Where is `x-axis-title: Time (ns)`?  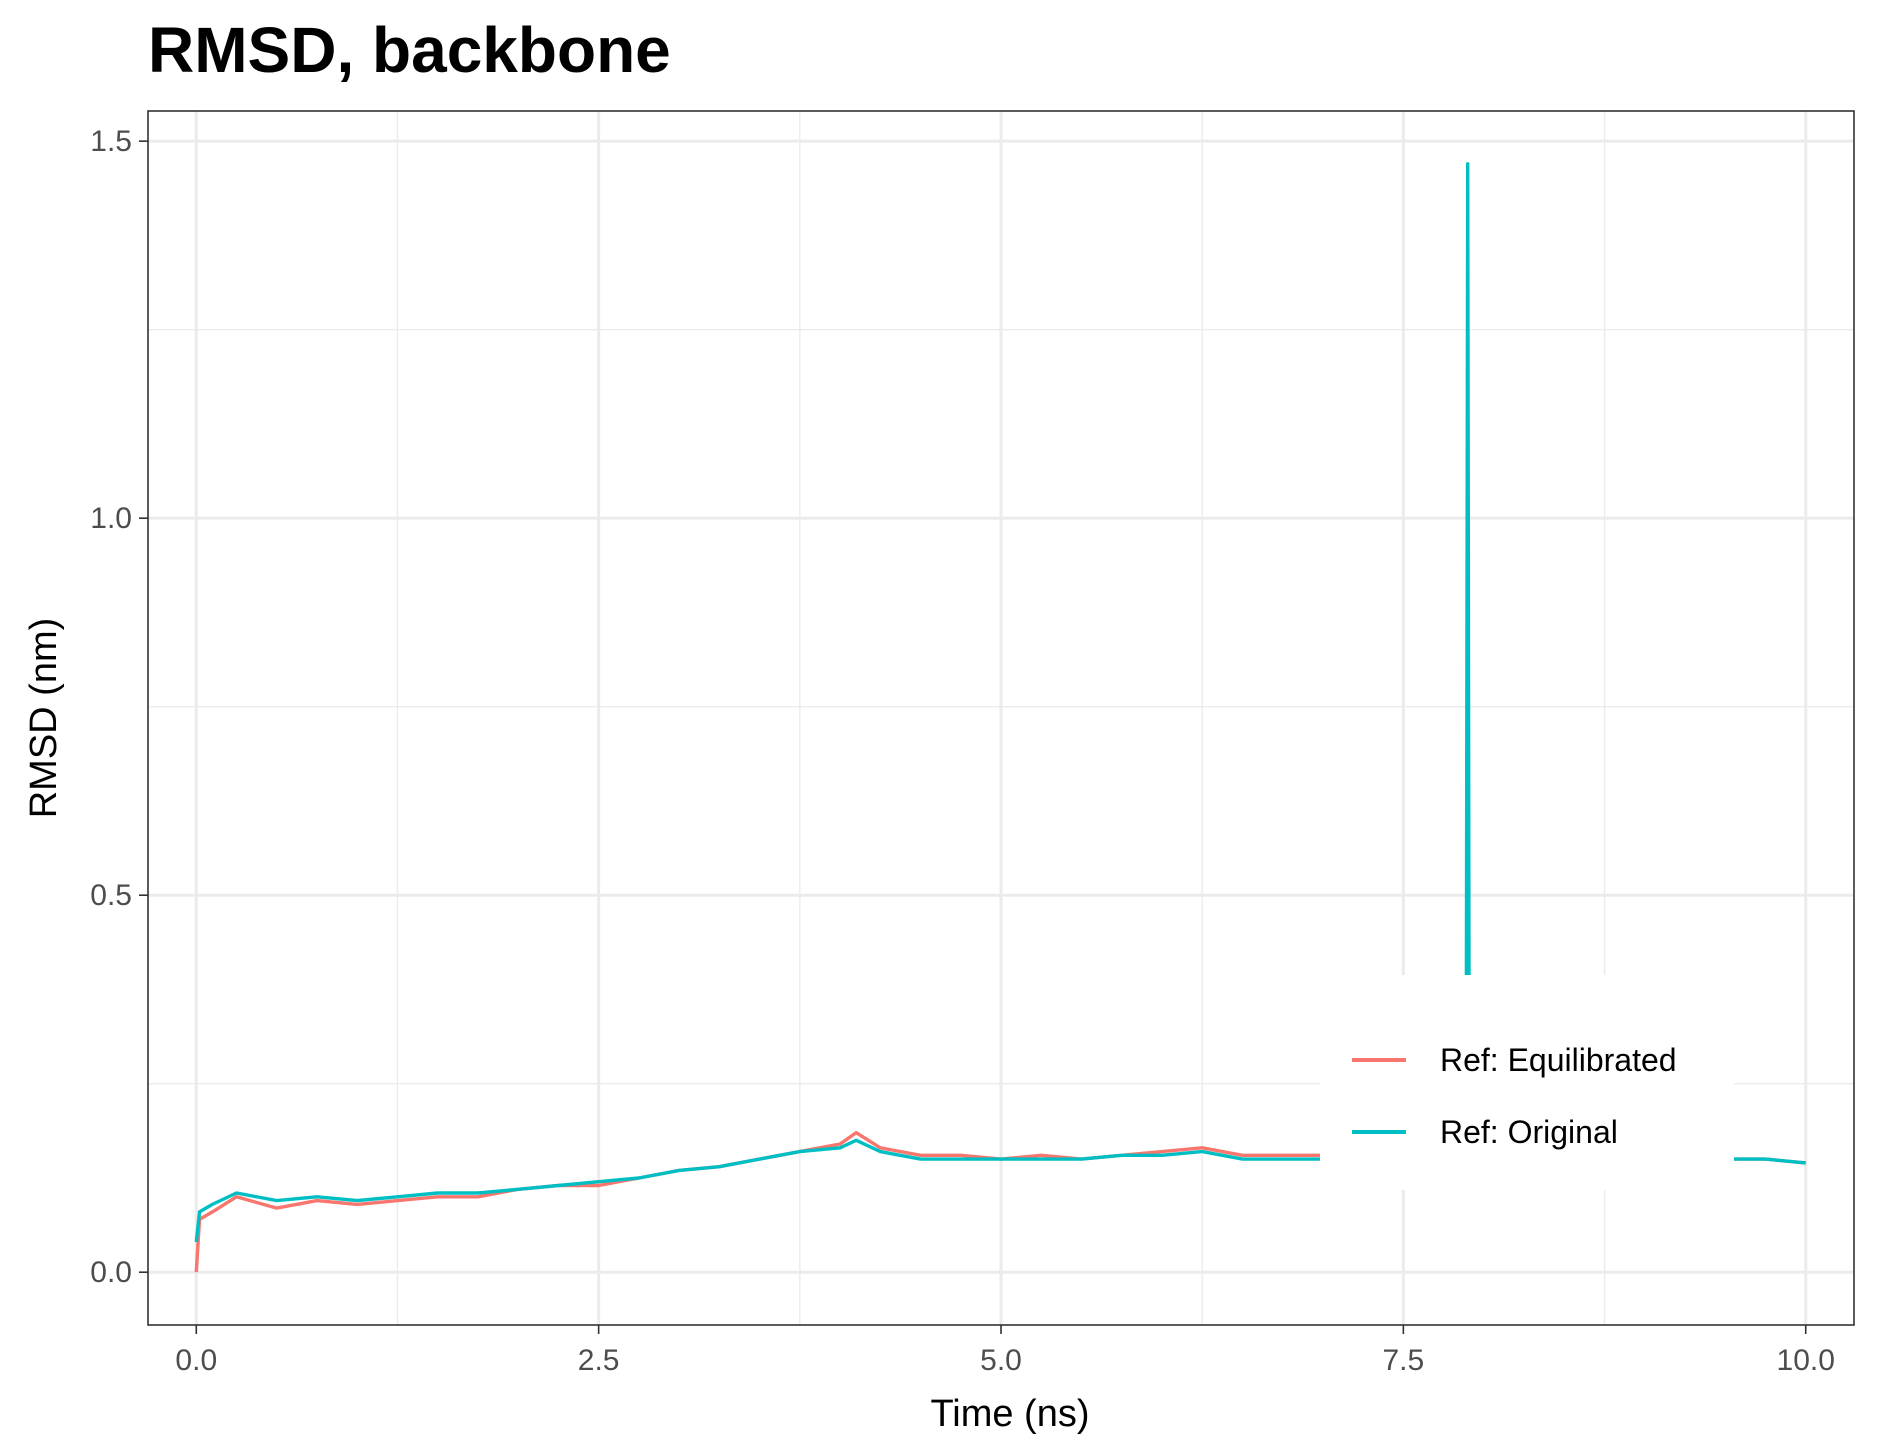
x-axis-title: Time (ns) is located at coordinates (1009, 1414).